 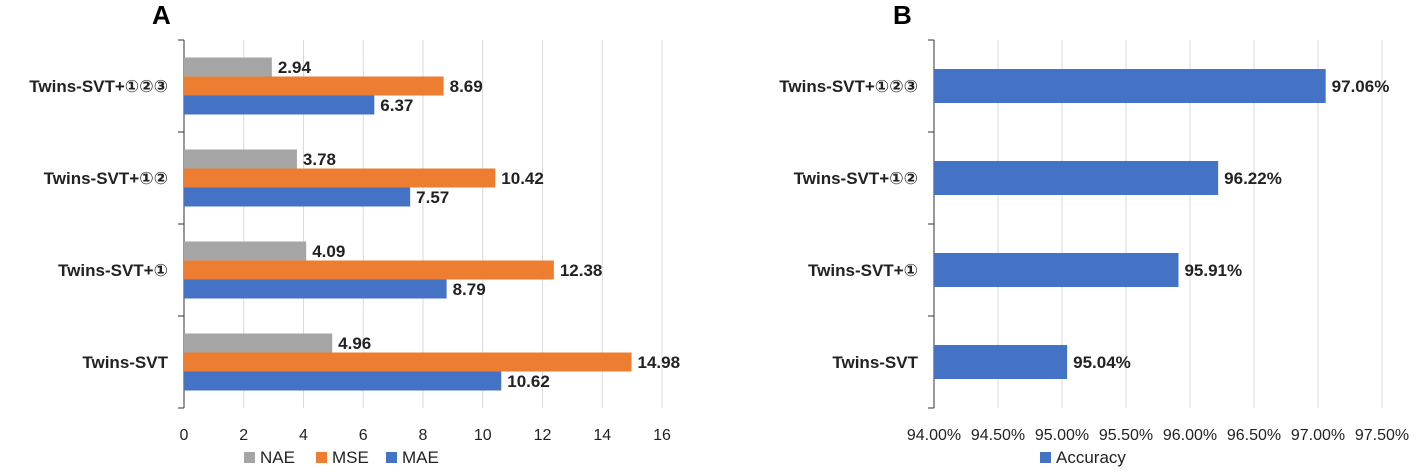 I want to click on x-tick-label: 96.50%, so click(x=1254, y=435).